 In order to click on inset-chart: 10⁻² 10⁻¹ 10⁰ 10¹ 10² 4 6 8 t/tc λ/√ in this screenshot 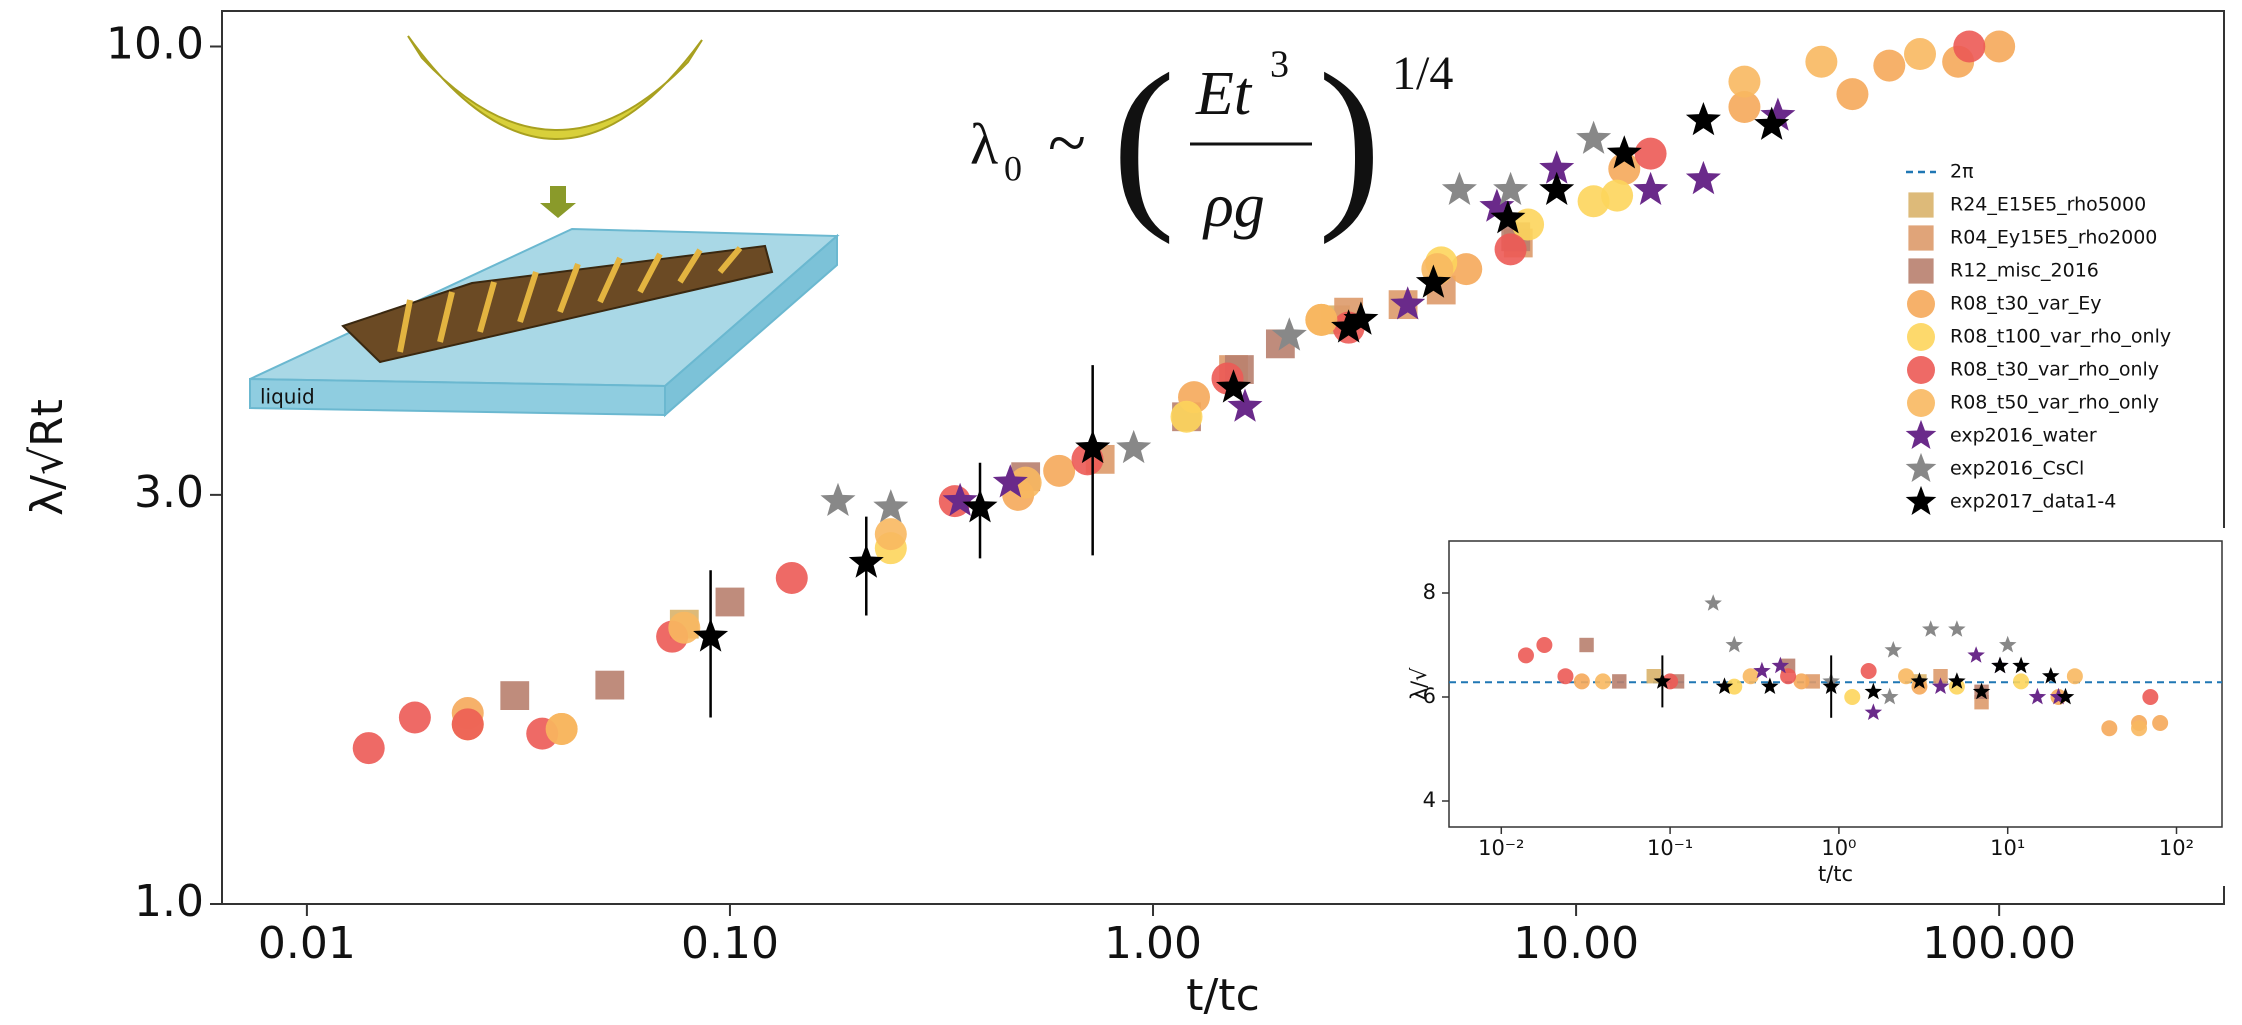, I will do `click(1815, 713)`.